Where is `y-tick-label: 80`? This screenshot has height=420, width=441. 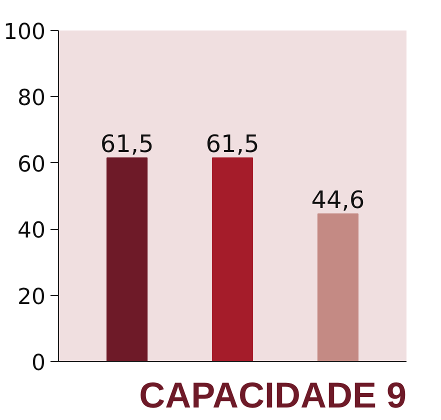
y-tick-label: 80 is located at coordinates (32, 99).